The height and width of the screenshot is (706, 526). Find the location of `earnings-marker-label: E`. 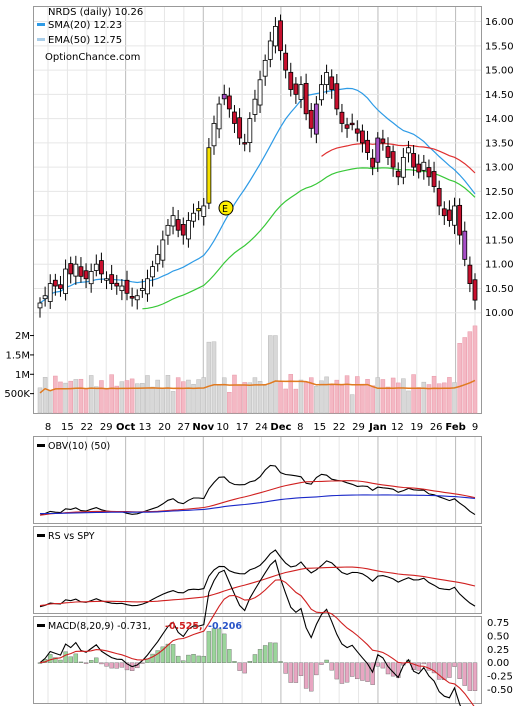

earnings-marker-label: E is located at coordinates (225, 209).